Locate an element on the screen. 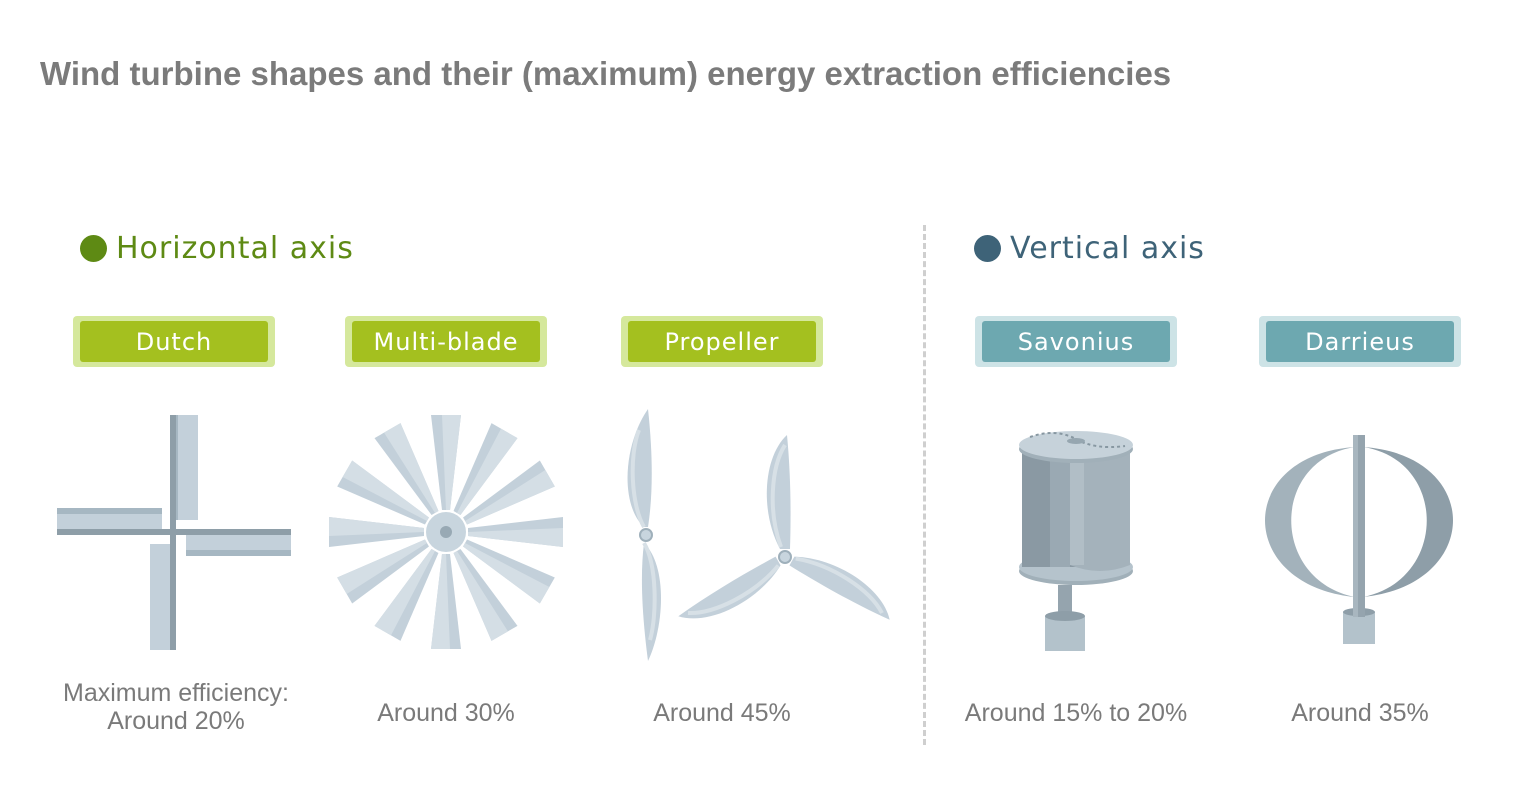  type-label-darrieus: Darrieus is located at coordinates (1360, 341).